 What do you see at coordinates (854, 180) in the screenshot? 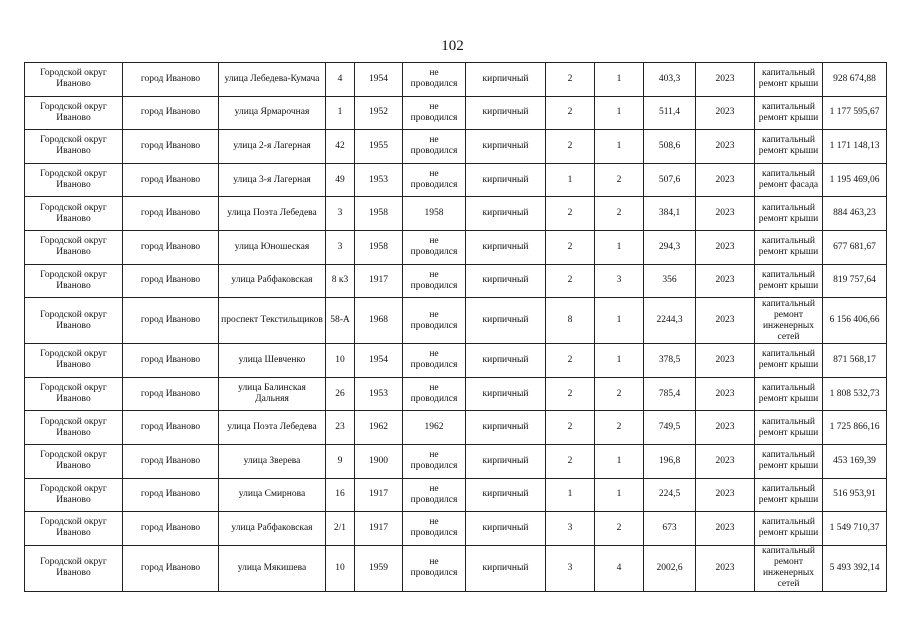
I see `cell-cost: 1 195 469,06` at bounding box center [854, 180].